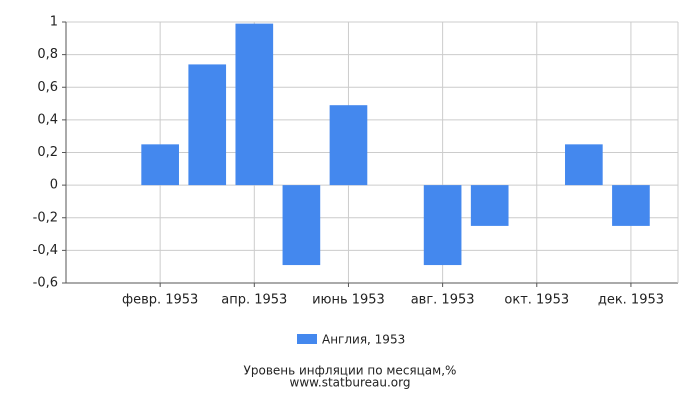 Image resolution: width=700 pixels, height=404 pixels. Describe the element at coordinates (47, 87) in the screenshot. I see `y-tick-label: 0,6` at that location.